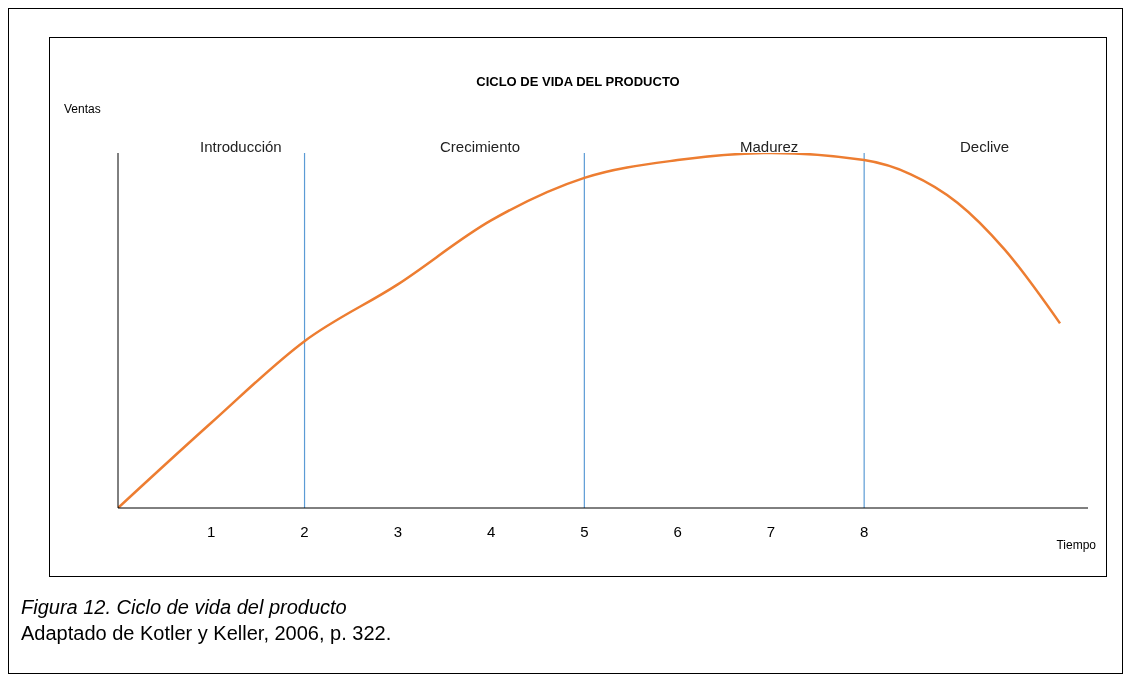  Describe the element at coordinates (584, 531) in the screenshot. I see `x-tick-label: 5` at that location.